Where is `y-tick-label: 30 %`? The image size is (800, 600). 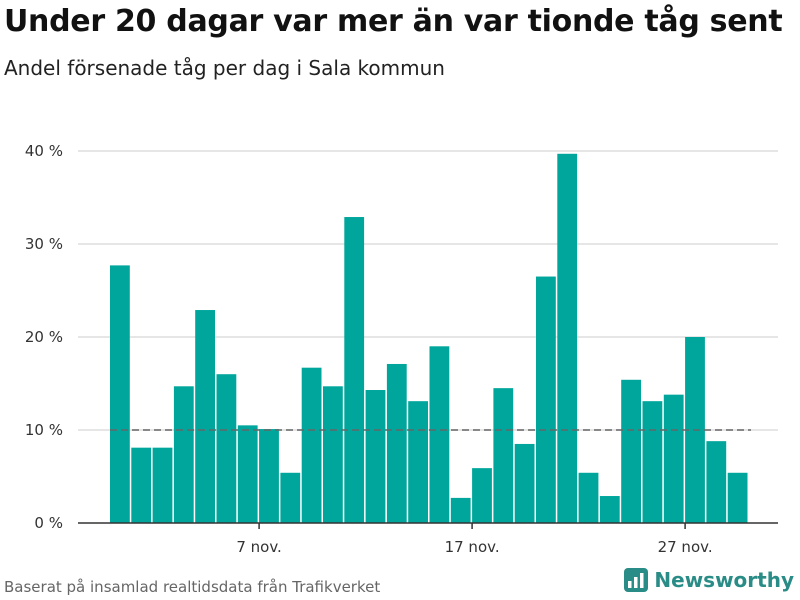
y-tick-label: 30 % is located at coordinates (44, 244).